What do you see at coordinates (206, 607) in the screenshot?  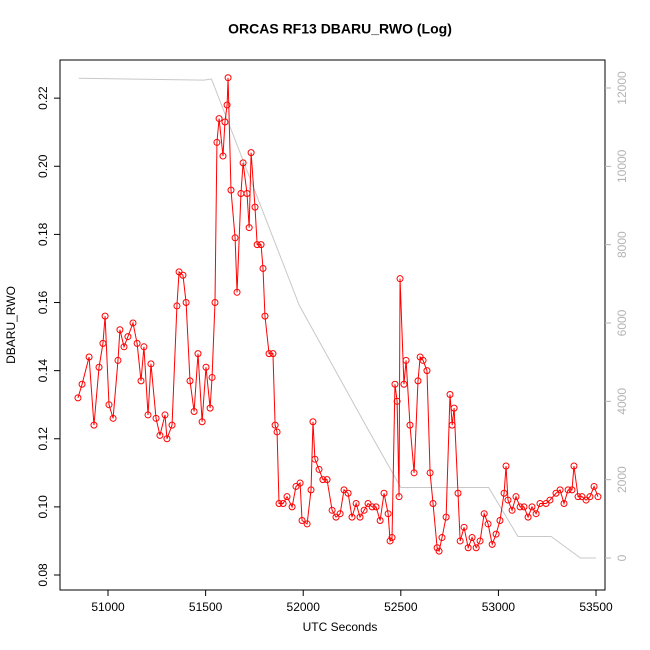 I see `x-tick-label: 51500` at bounding box center [206, 607].